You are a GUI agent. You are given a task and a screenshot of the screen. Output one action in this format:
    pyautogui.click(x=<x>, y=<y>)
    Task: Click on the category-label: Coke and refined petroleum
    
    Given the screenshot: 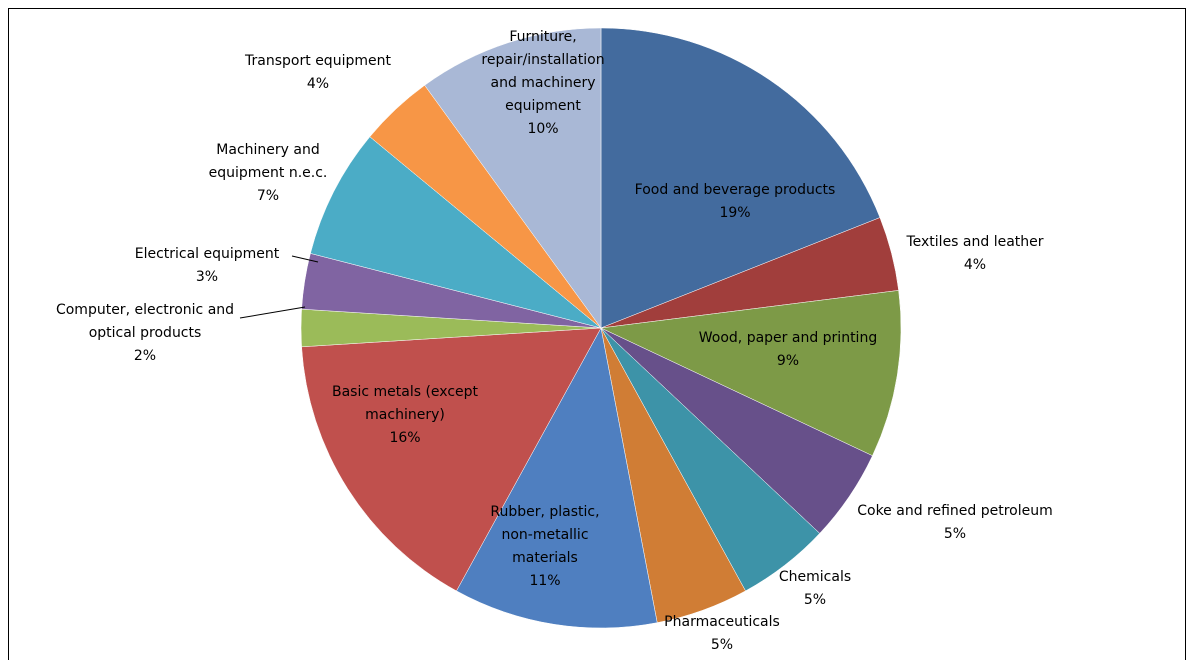 What is the action you would take?
    pyautogui.click(x=955, y=511)
    